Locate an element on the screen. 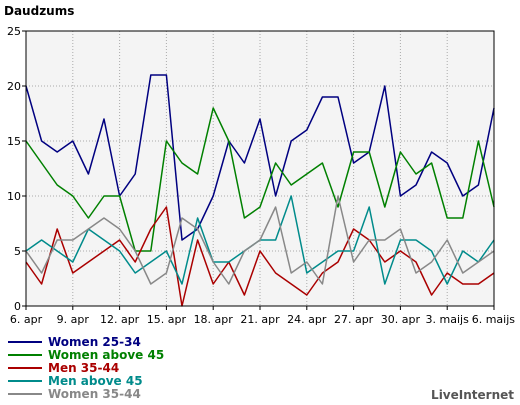 Image resolution: width=520 pixels, height=405 pixels. x-tick-label: 27. apr is located at coordinates (354, 319).